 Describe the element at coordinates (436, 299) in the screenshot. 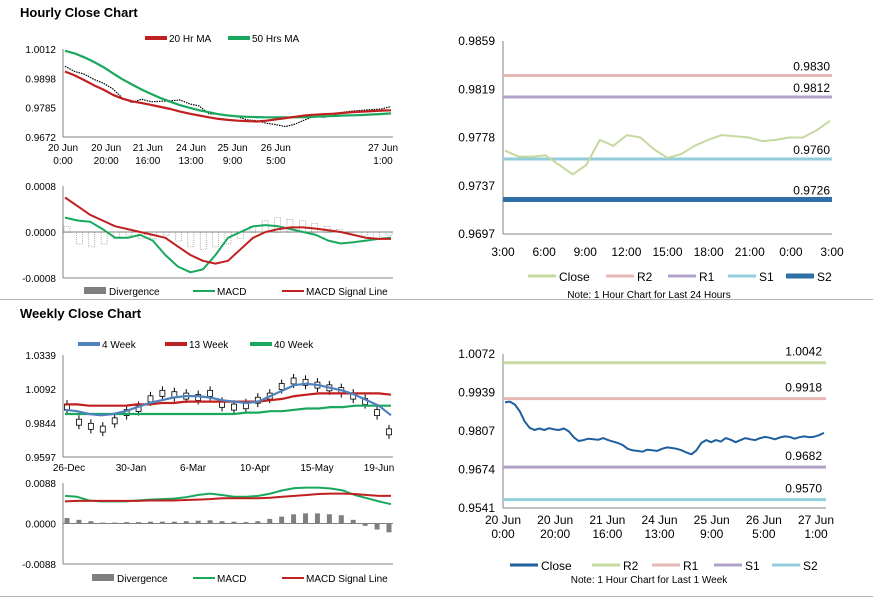

I see `section-divider` at that location.